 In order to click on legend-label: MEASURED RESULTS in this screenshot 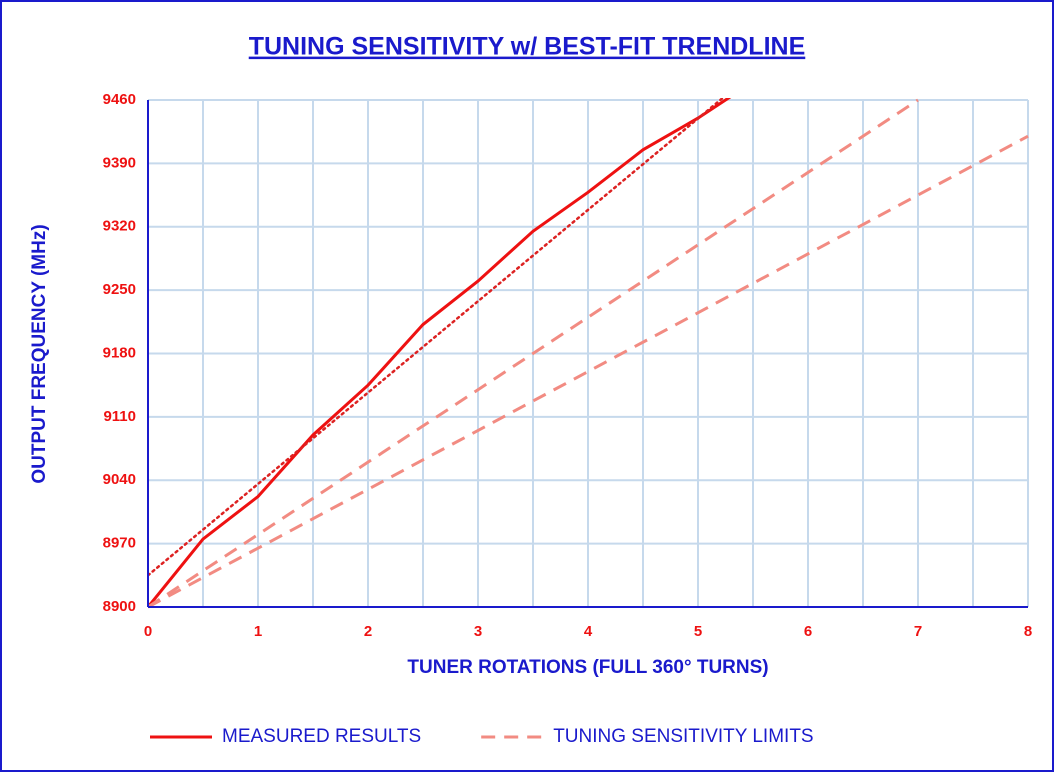, I will do `click(321, 736)`.